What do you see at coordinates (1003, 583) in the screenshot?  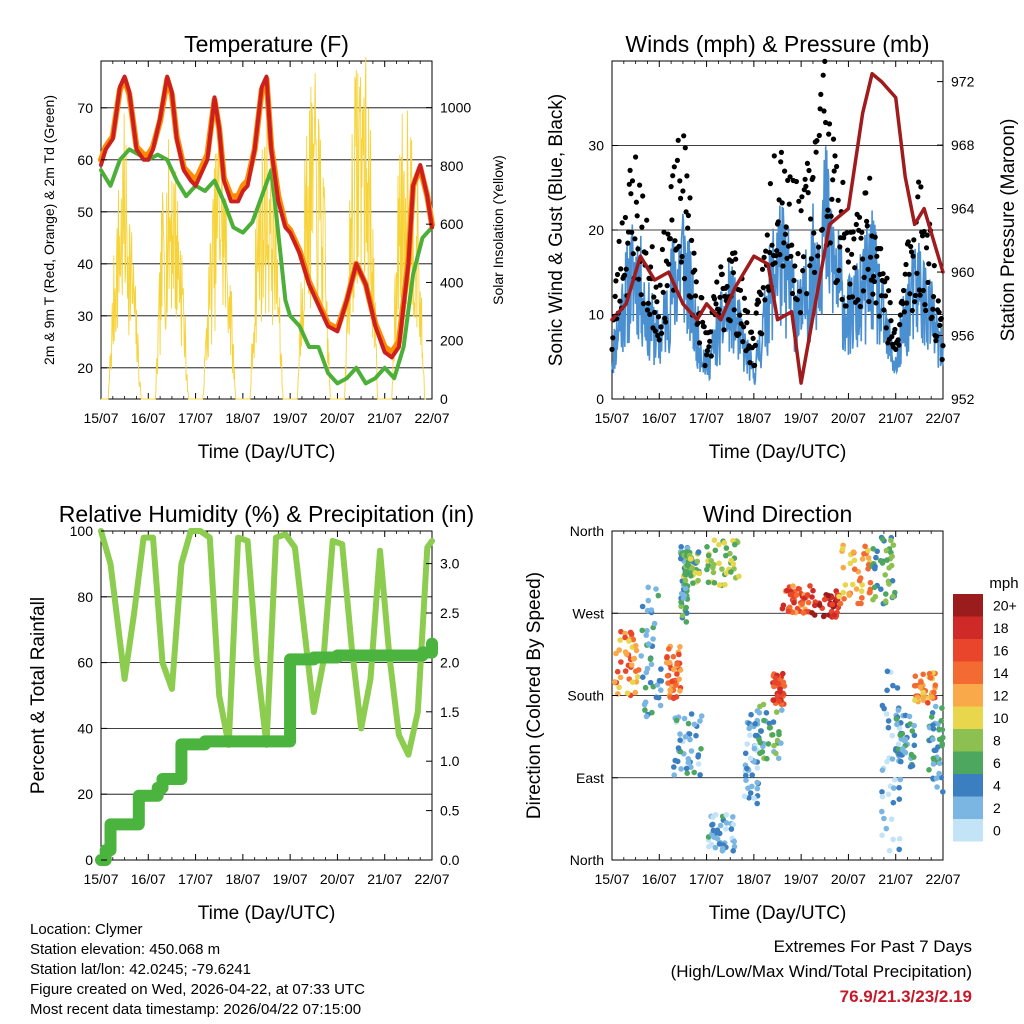 I see `legend-title: mph` at bounding box center [1003, 583].